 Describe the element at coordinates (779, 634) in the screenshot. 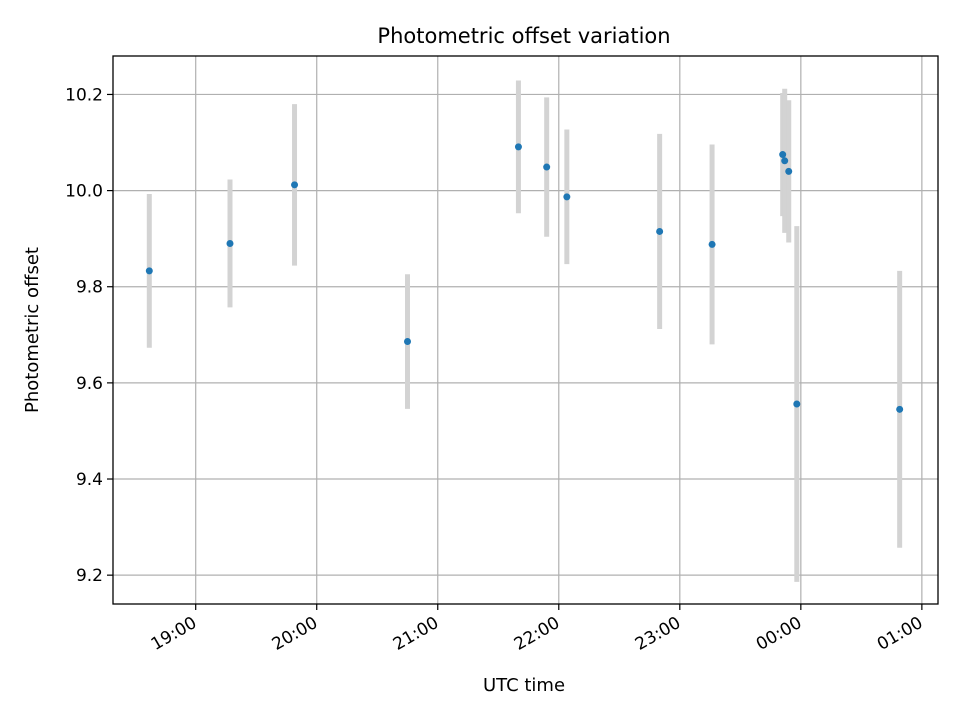

I see `x-tick-label: 00:00` at that location.